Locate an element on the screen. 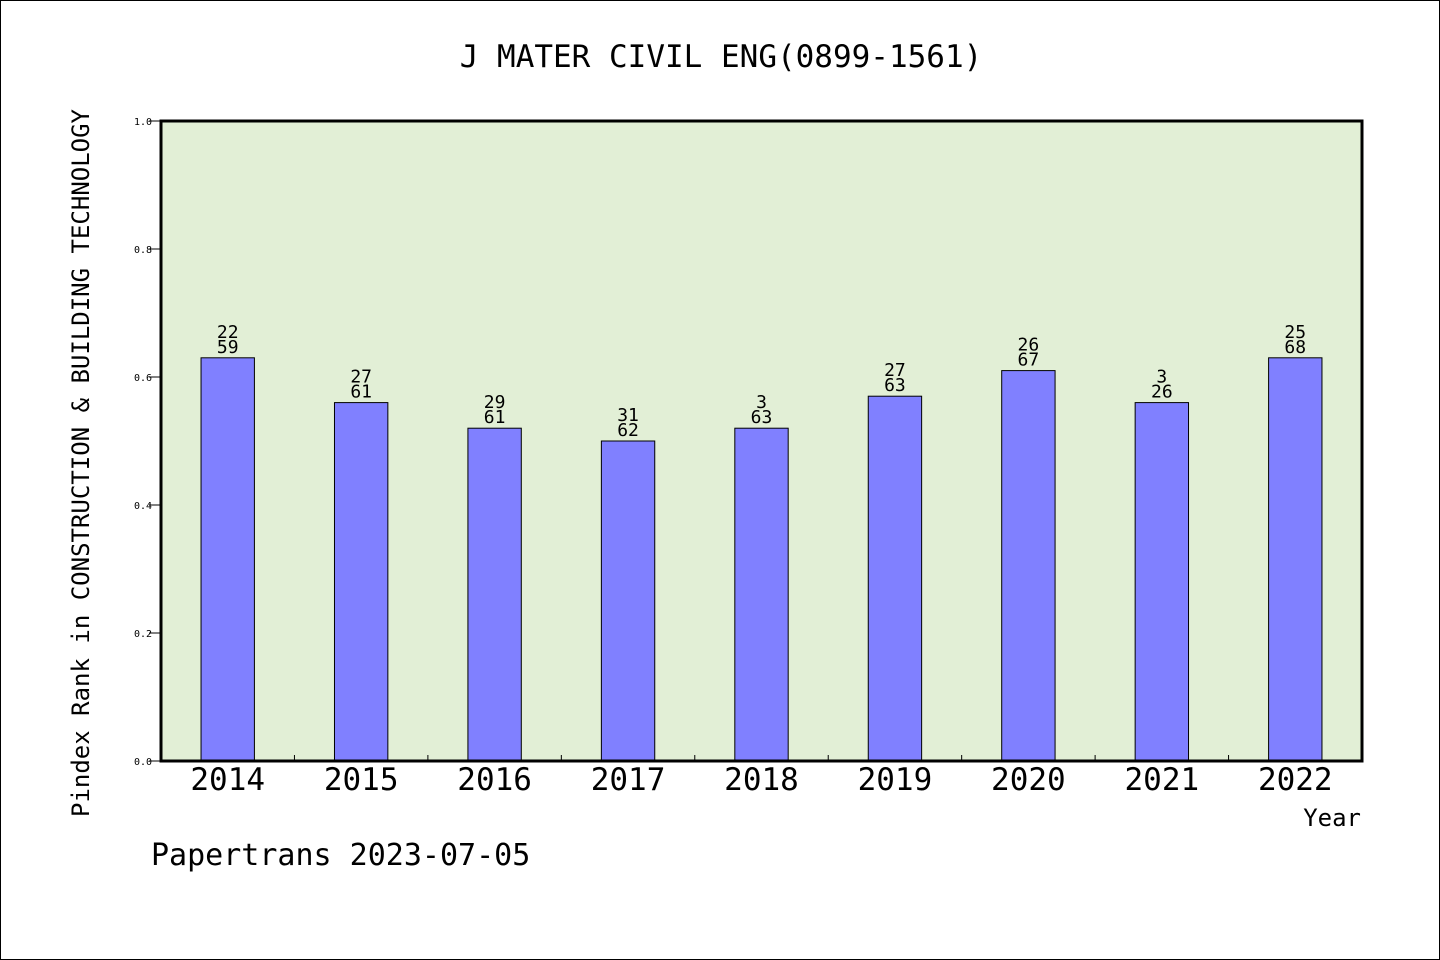 The width and height of the screenshot is (1440, 960). x-axis: 2014 2015 2016 2017 2018 2019 2020 2021 2022 is located at coordinates (761, 780).